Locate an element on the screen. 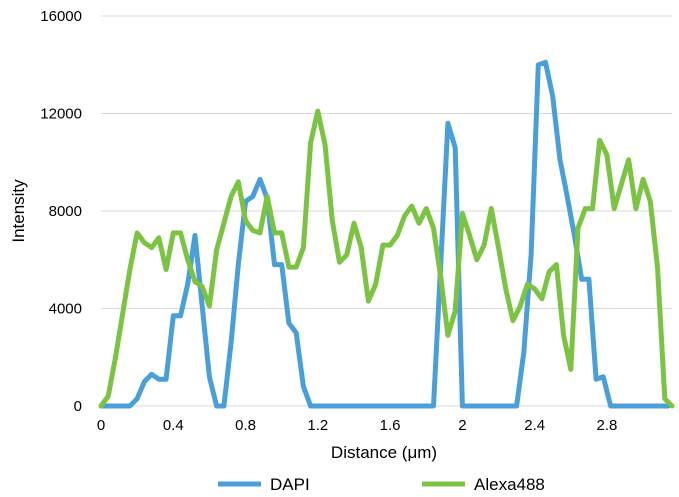 Image resolution: width=679 pixels, height=497 pixels. x-tick-label: 1.2 is located at coordinates (317, 425).